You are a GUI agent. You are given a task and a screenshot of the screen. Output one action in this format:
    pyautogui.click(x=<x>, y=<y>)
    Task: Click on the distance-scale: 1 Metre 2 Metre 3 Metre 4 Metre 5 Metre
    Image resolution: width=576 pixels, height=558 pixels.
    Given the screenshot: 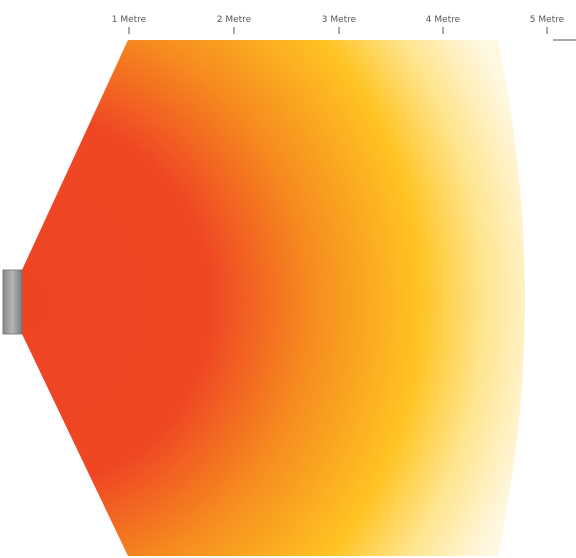 What is the action you would take?
    pyautogui.click(x=344, y=28)
    